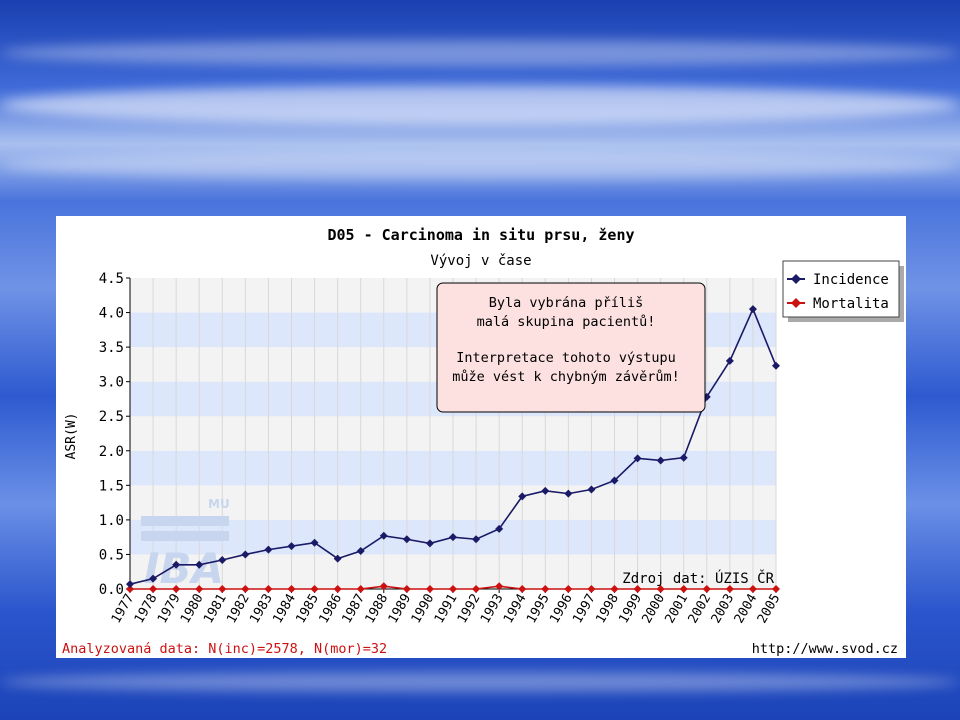 This screenshot has width=960, height=720. What do you see at coordinates (284, 608) in the screenshot?
I see `x-tick-label: 1984` at bounding box center [284, 608].